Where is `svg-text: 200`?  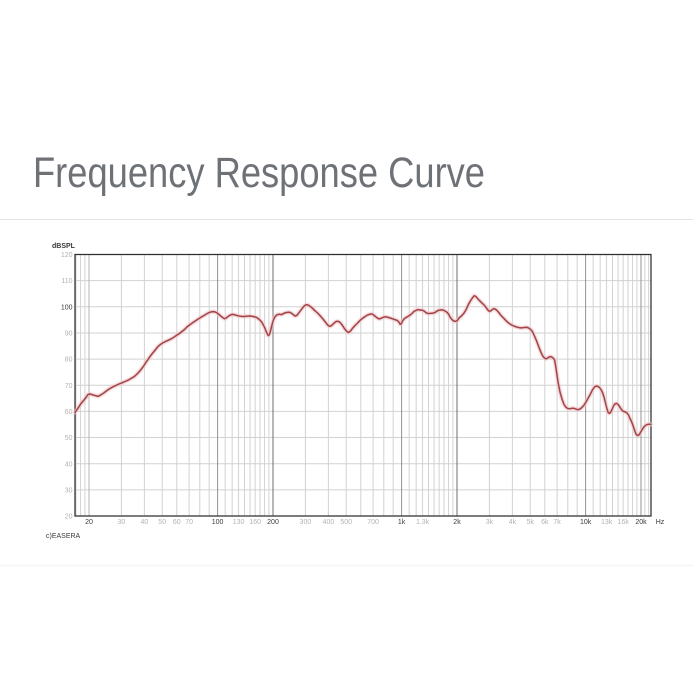 svg-text: 200 is located at coordinates (273, 522).